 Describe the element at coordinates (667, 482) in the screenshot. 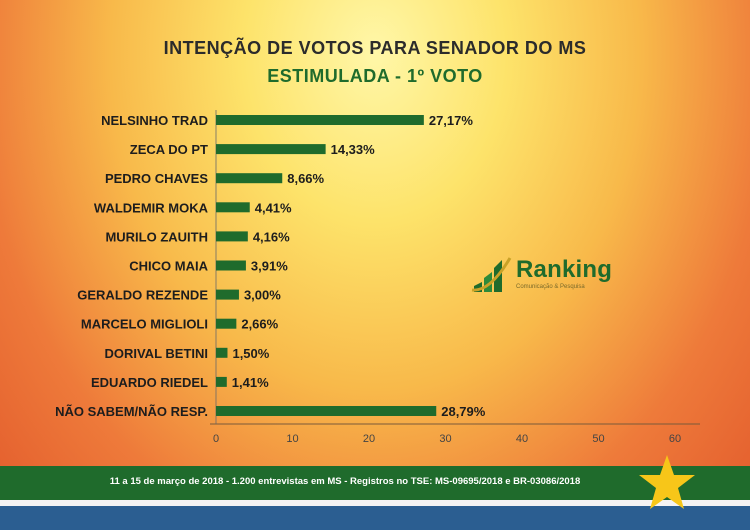

I see `star-icon` at that location.